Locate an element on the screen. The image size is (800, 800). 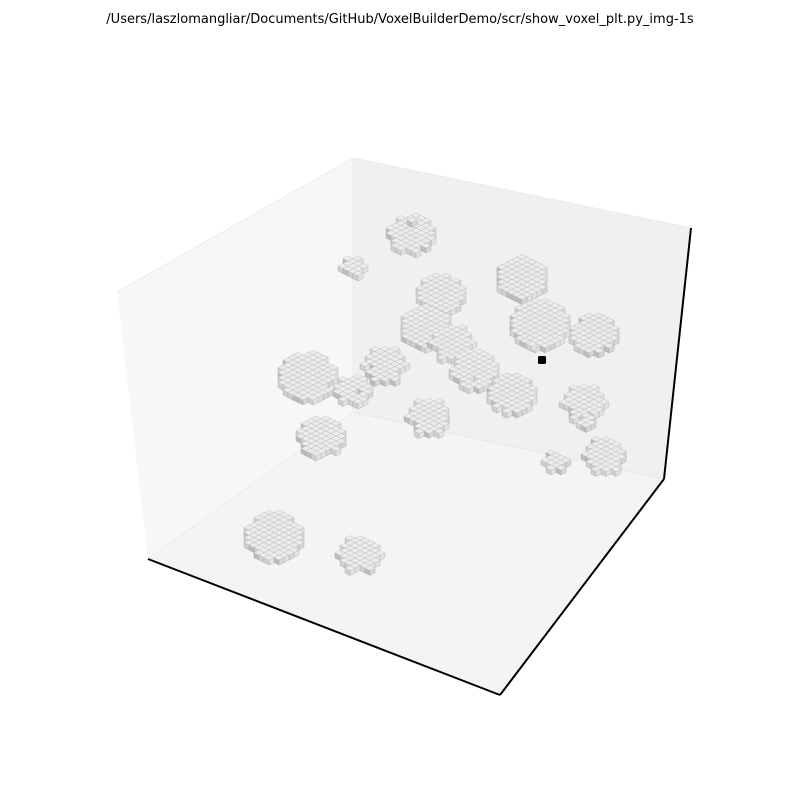
left-pane is located at coordinates (235, 358).